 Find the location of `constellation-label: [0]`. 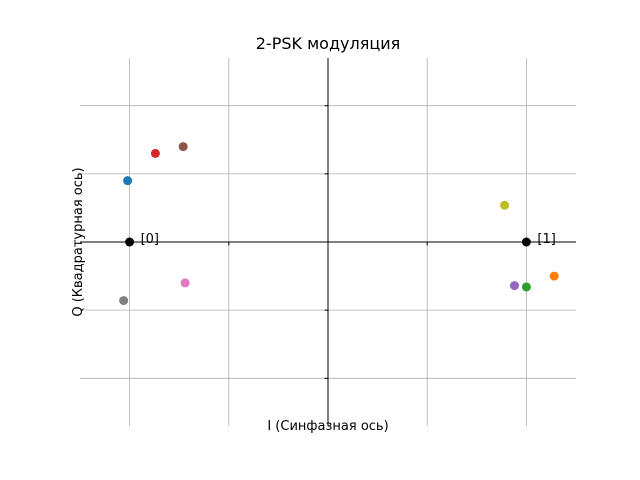

constellation-label: [0] is located at coordinates (150, 239).